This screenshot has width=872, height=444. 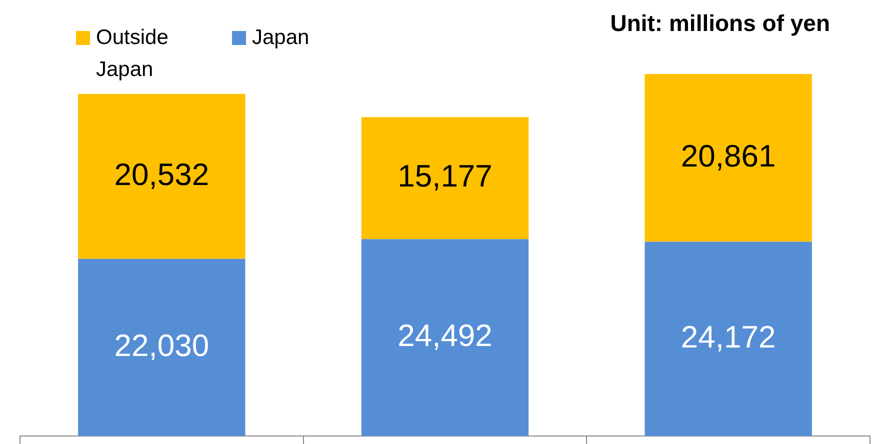 What do you see at coordinates (720, 23) in the screenshot?
I see `text: Unit: millions of yen` at bounding box center [720, 23].